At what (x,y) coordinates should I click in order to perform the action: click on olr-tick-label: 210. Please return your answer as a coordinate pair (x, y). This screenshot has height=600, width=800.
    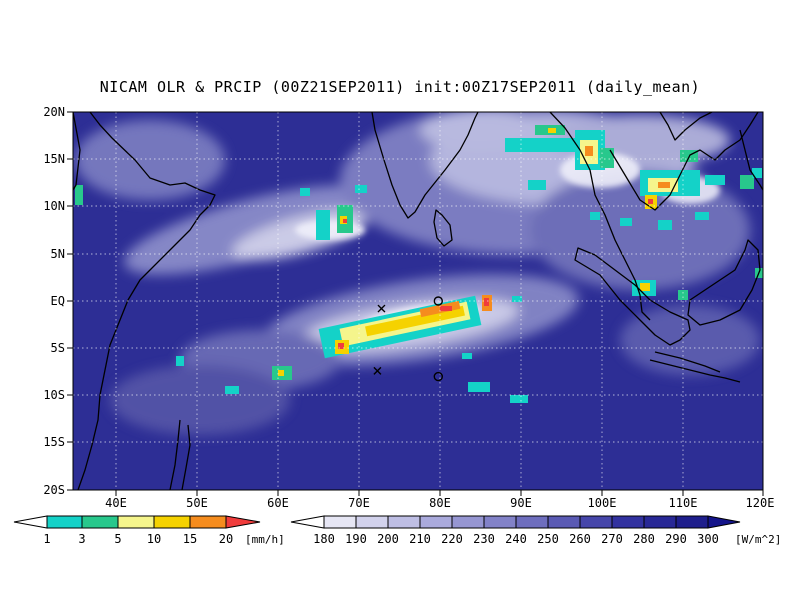
    Looking at the image, I should click on (420, 539).